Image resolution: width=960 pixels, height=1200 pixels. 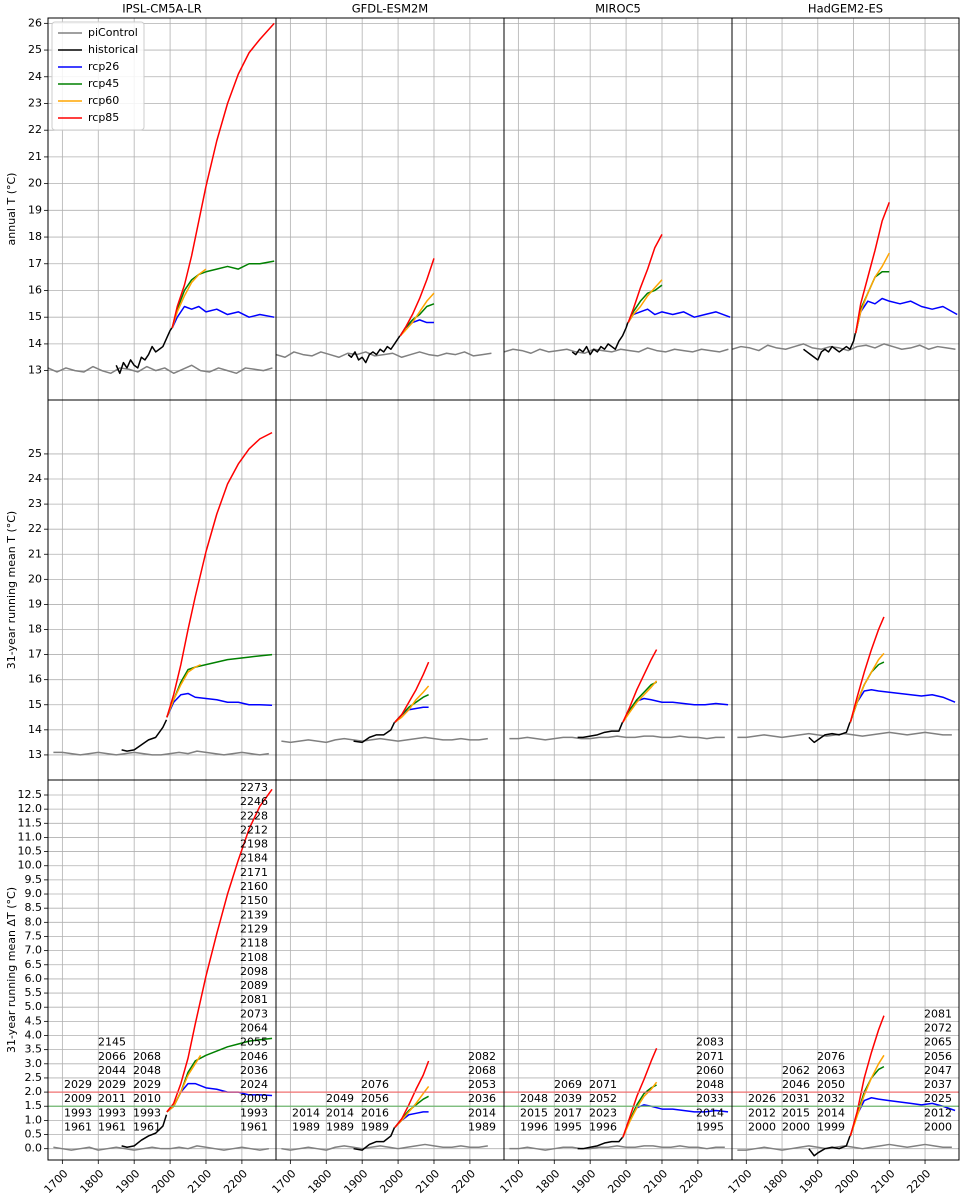 What do you see at coordinates (34, 992) in the screenshot?
I see `y-tick-label: 5.5` at bounding box center [34, 992].